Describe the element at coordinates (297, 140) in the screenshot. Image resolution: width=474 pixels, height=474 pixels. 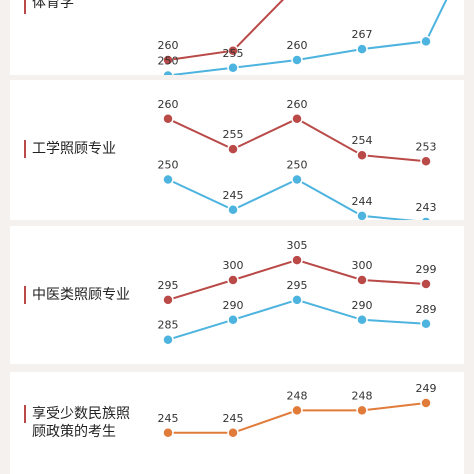
I see `series-line-red` at that location.